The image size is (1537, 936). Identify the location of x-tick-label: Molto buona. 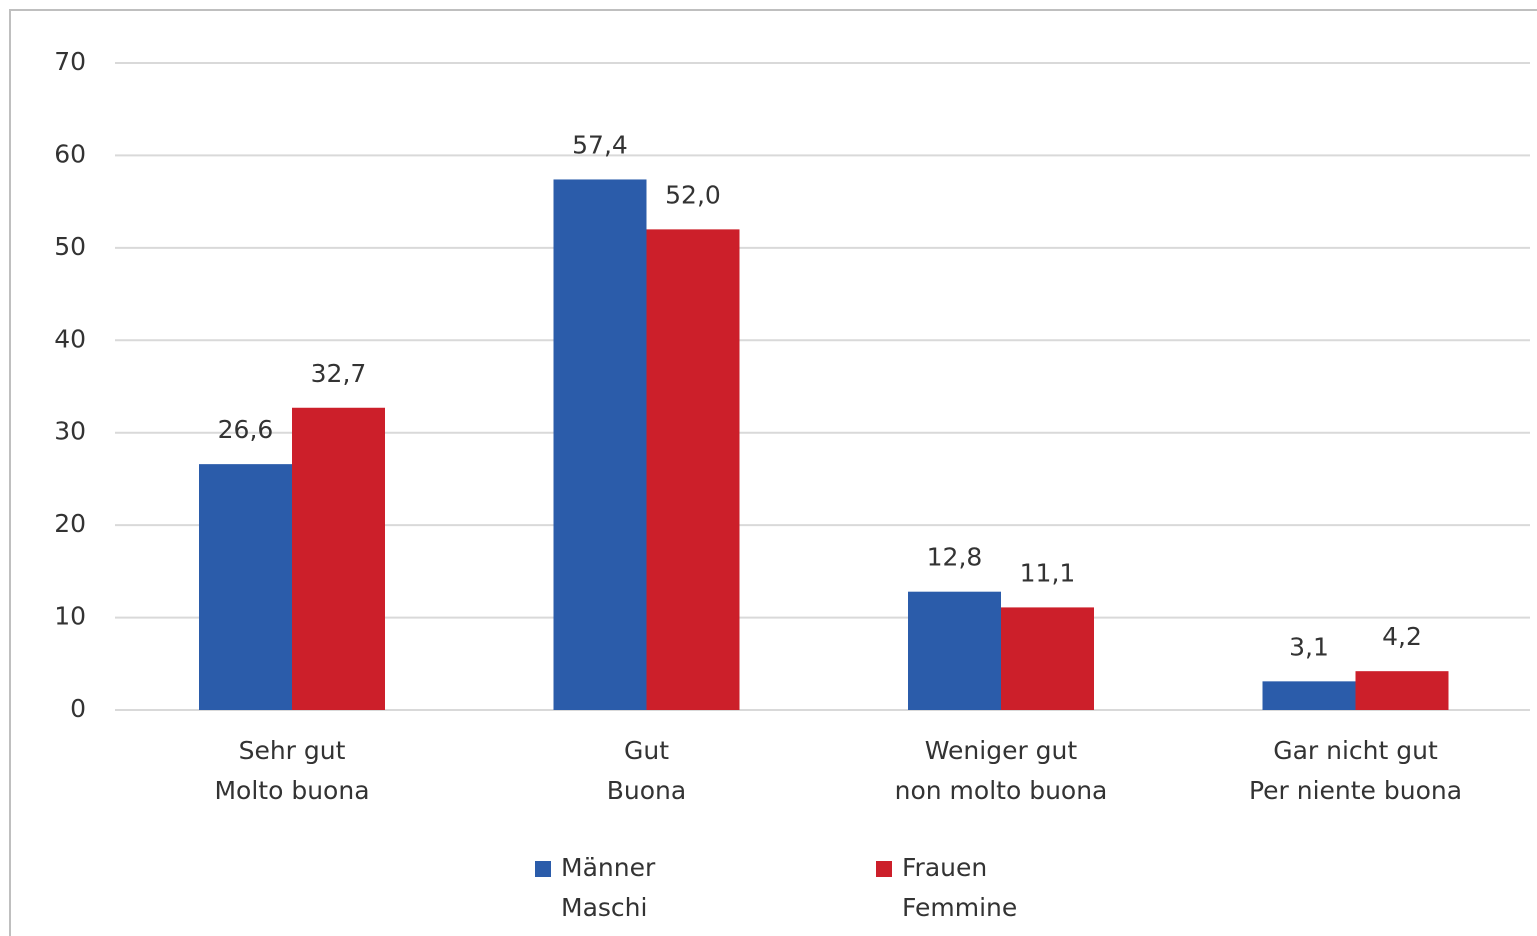
(291, 790).